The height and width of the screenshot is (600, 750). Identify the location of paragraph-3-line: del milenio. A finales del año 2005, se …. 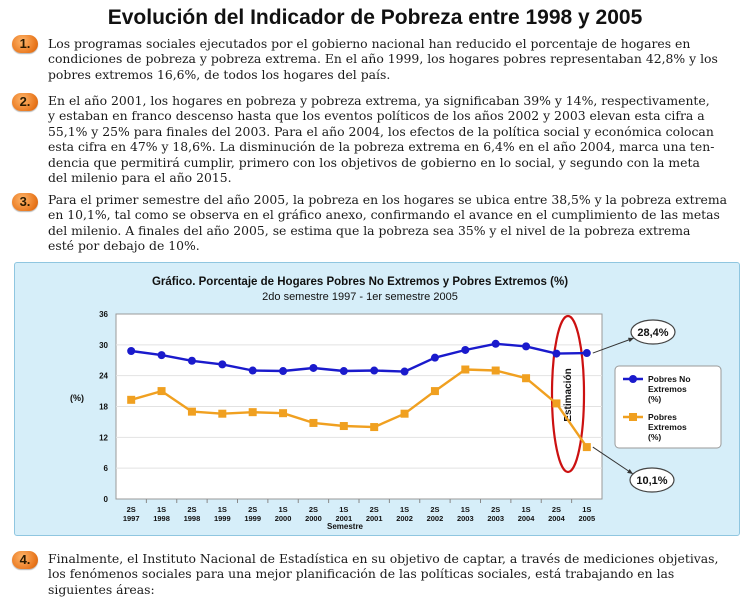
(369, 230).